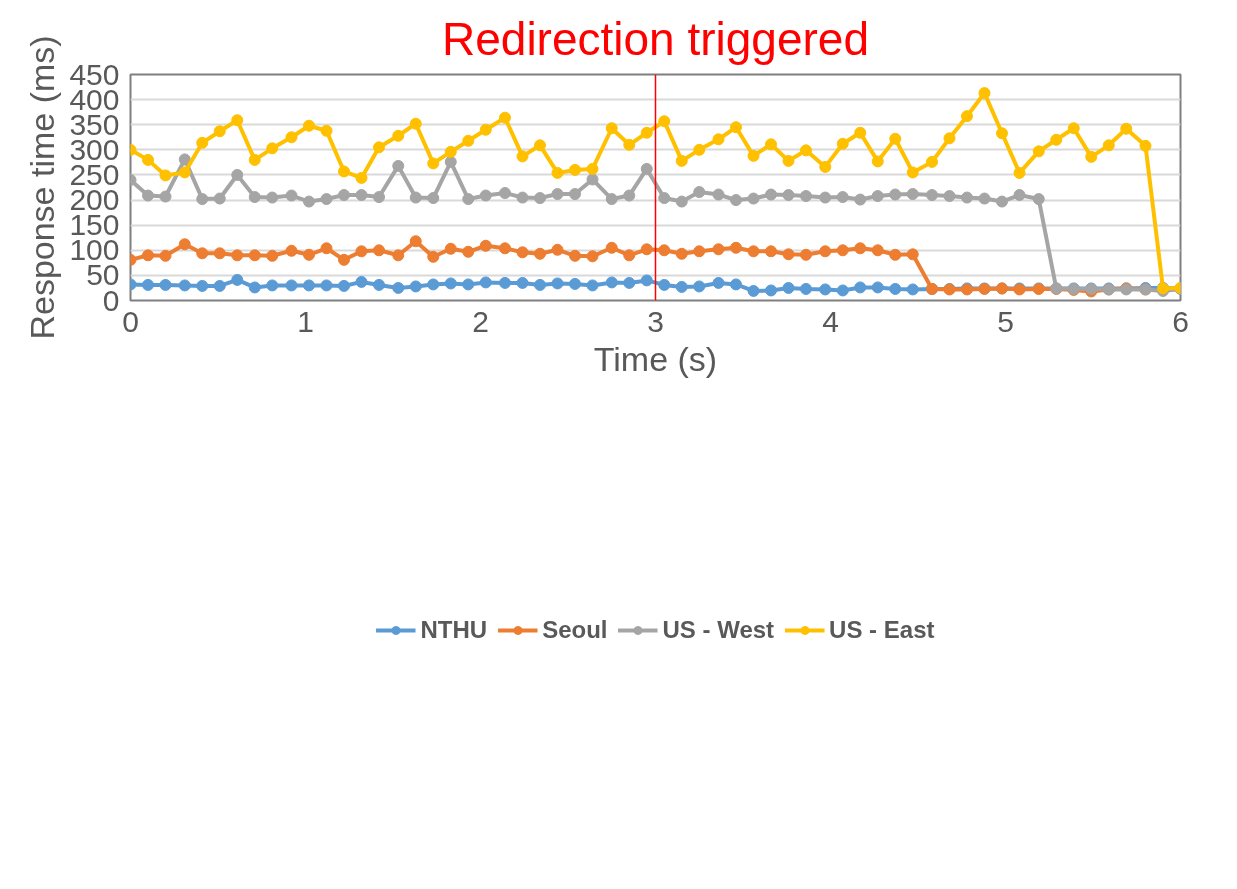  Describe the element at coordinates (655, 358) in the screenshot. I see `x-axis-title: Time (s)` at that location.